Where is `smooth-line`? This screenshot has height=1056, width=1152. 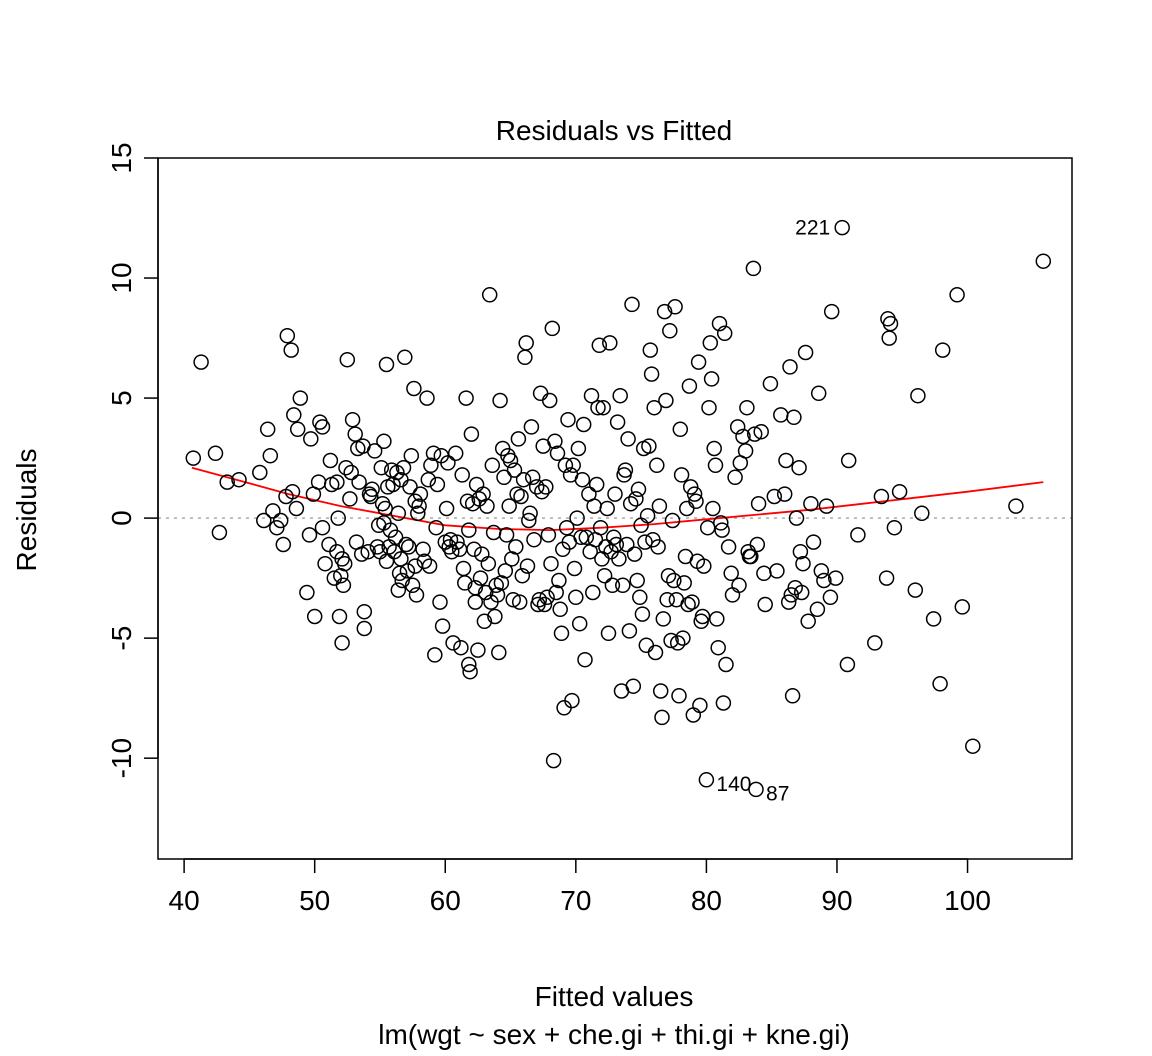
smooth-line is located at coordinates (617, 499).